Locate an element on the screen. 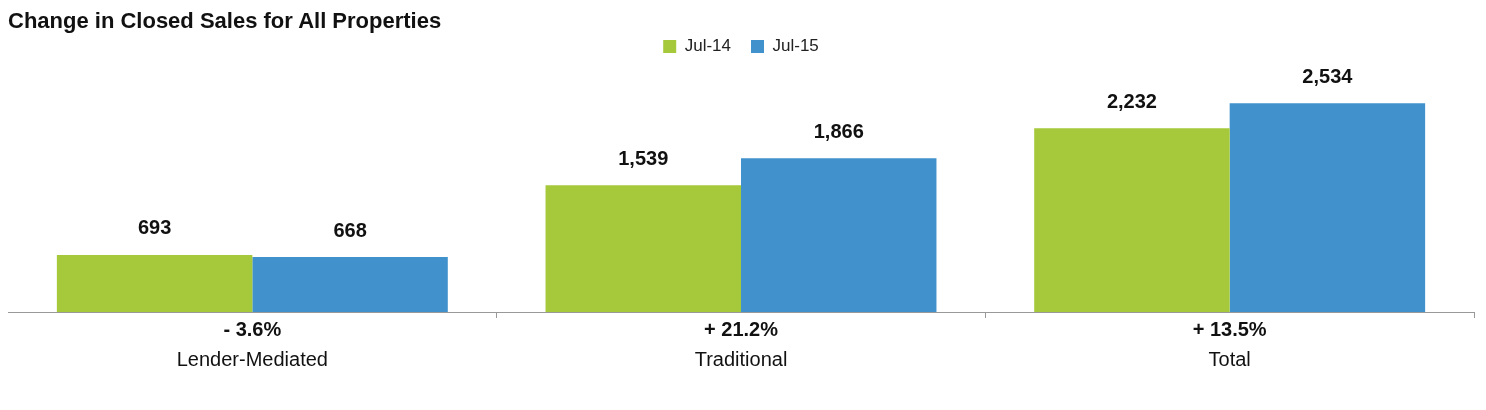  legend-label: Jul-14 is located at coordinates (708, 46).